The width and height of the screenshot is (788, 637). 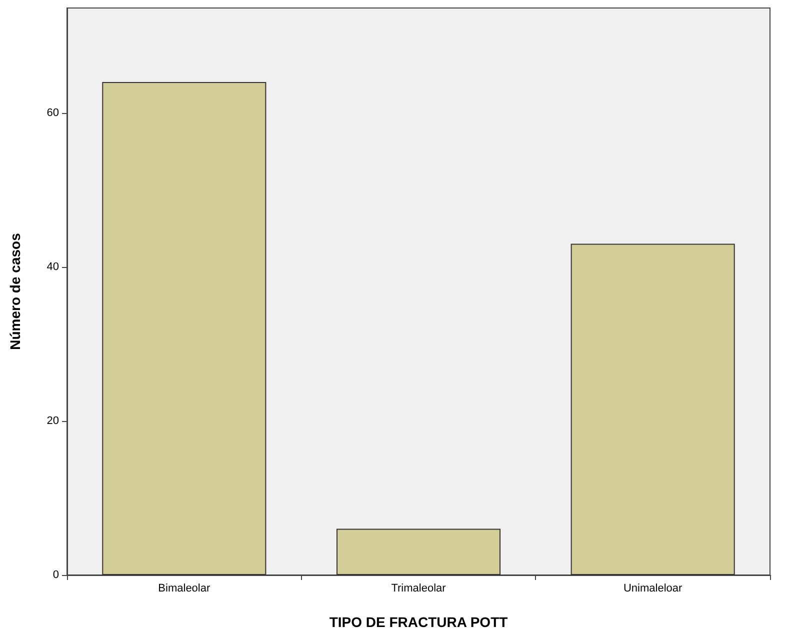 What do you see at coordinates (418, 622) in the screenshot?
I see `x-axis-title: TIPO DE FRACTURA POTT` at bounding box center [418, 622].